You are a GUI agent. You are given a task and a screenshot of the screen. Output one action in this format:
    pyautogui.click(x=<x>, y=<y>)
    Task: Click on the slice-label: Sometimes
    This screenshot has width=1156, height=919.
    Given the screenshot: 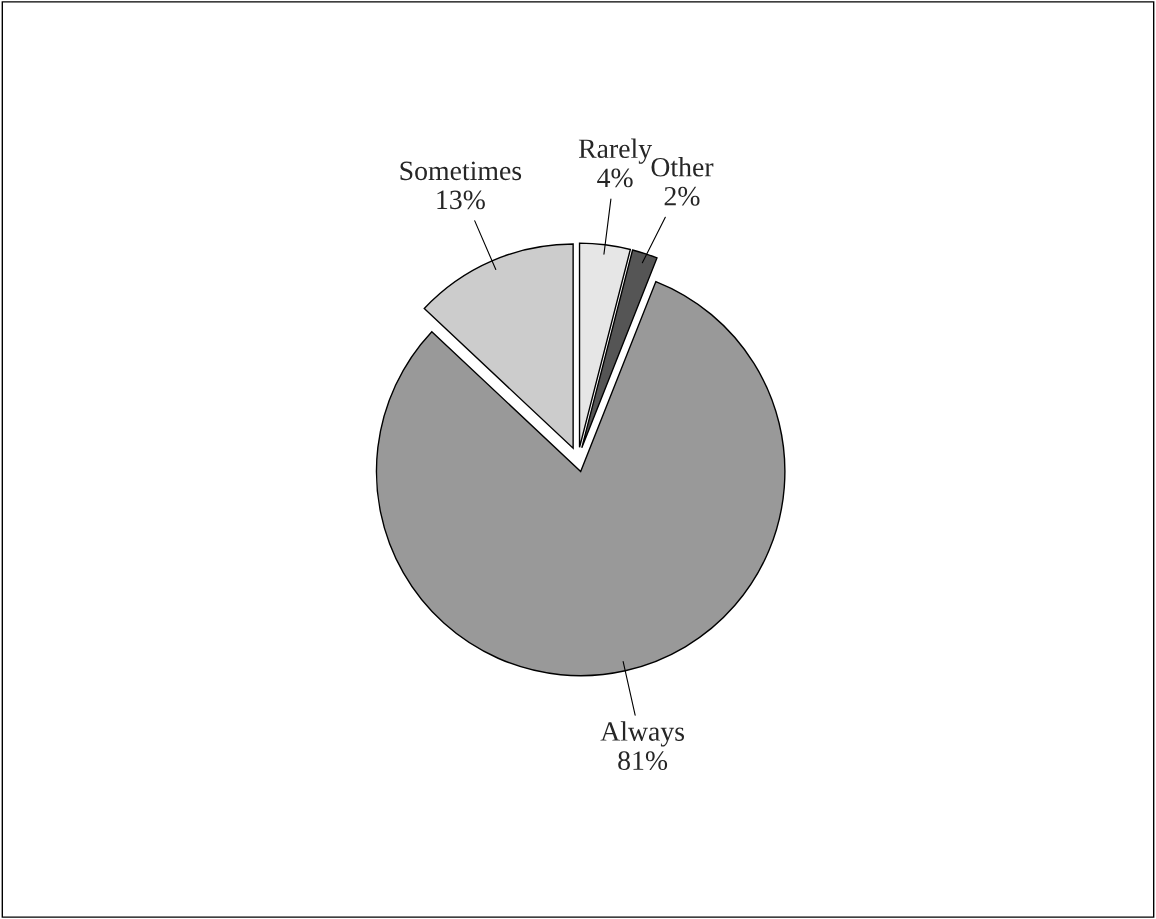 What is the action you would take?
    pyautogui.click(x=461, y=171)
    